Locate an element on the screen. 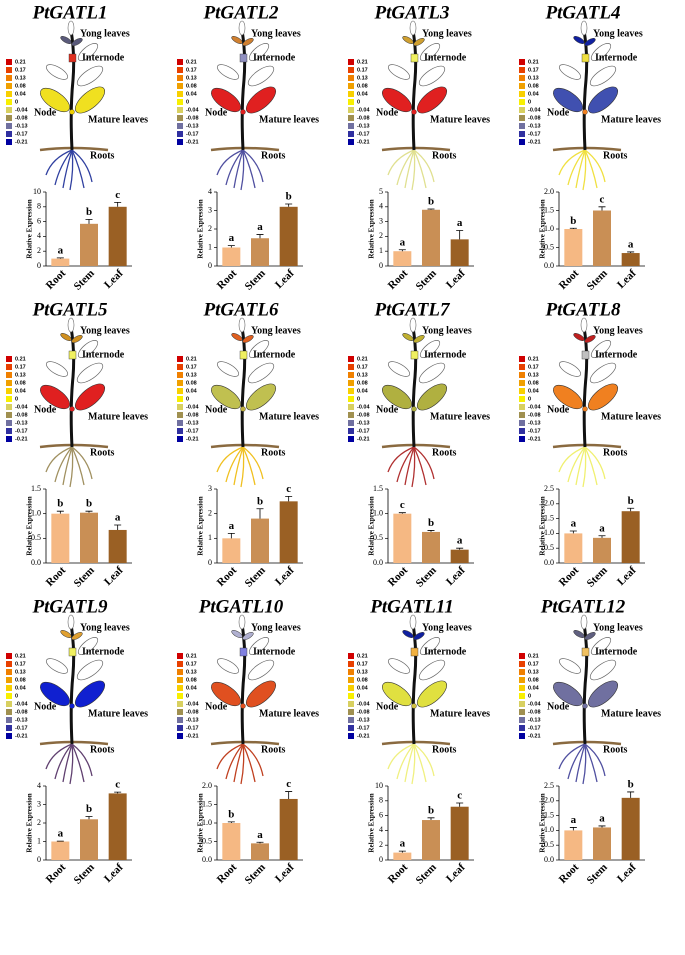 This screenshot has width=685, height=955. y-tick-label: 0.5 is located at coordinates (549, 844).